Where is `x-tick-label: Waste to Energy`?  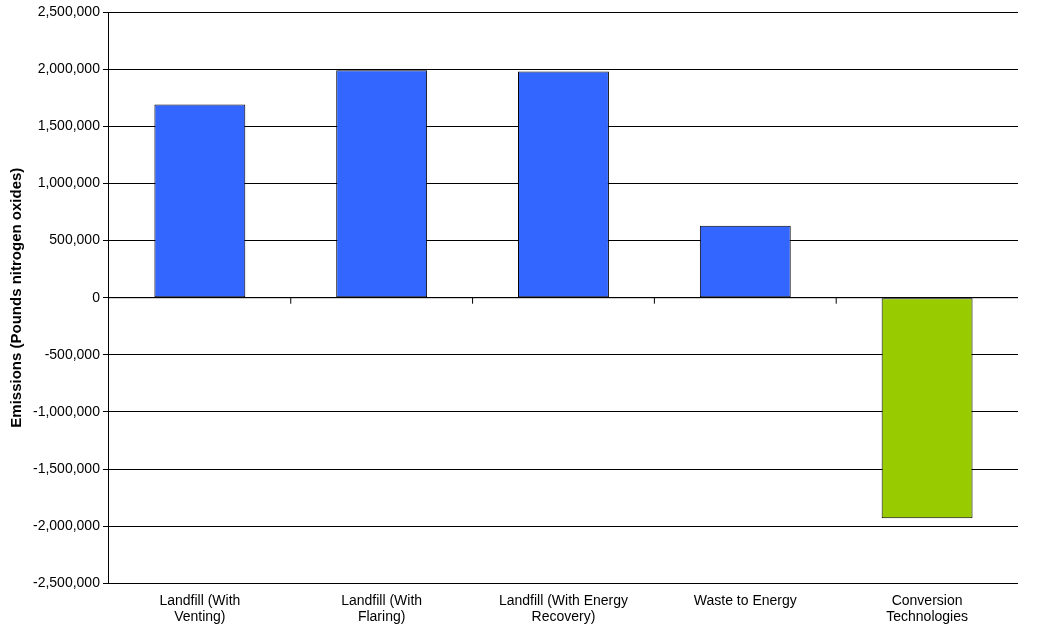 x-tick-label: Waste to Energy is located at coordinates (745, 599).